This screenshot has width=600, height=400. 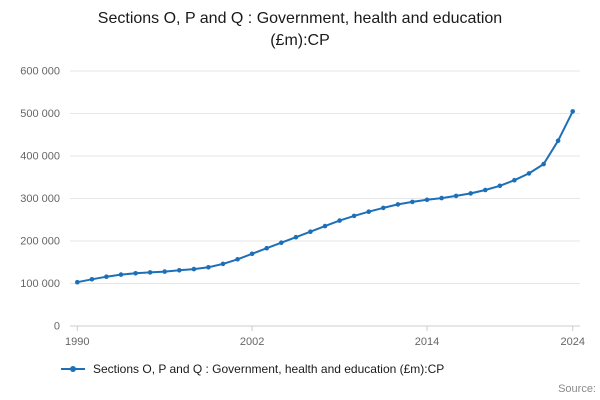 What do you see at coordinates (40, 157) in the screenshot?
I see `y-axis-tick-label: 400 000` at bounding box center [40, 157].